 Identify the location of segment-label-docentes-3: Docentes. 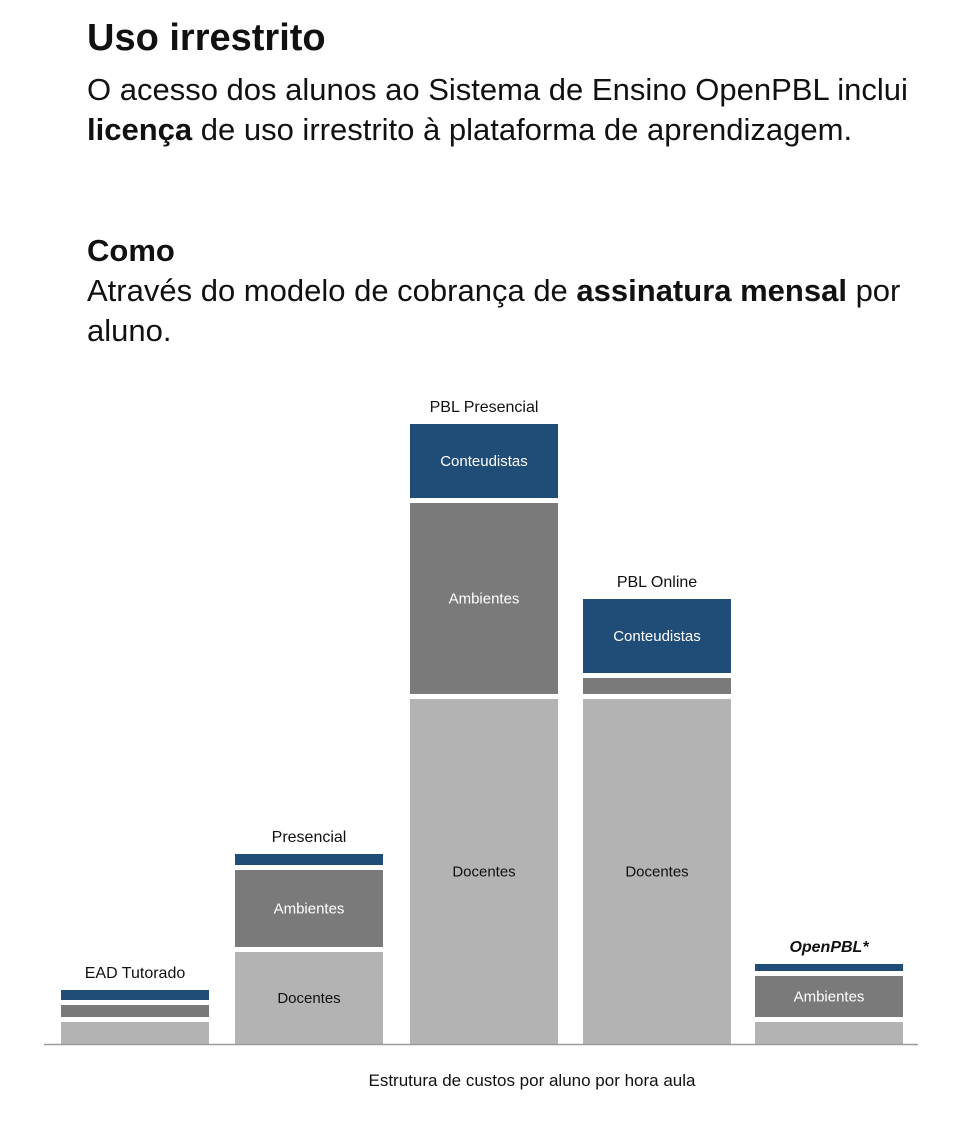
(656, 872).